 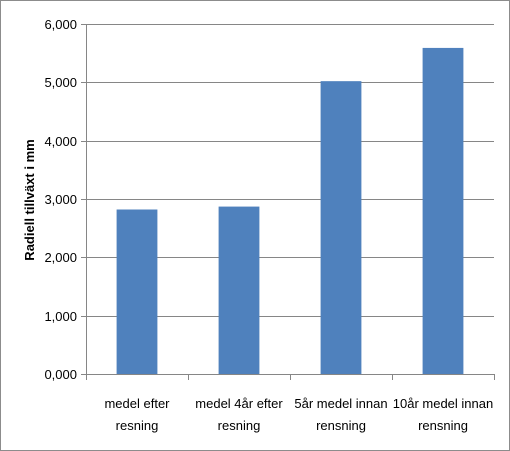 What do you see at coordinates (60, 374) in the screenshot?
I see `y-tick-label: 0,000` at bounding box center [60, 374].